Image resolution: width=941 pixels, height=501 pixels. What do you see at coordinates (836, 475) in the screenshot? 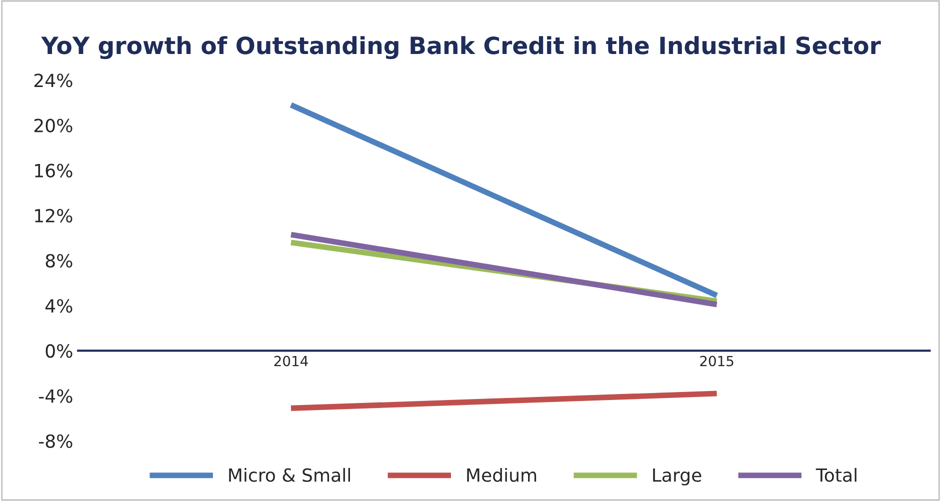
I see `legend-label: Total` at bounding box center [836, 475].